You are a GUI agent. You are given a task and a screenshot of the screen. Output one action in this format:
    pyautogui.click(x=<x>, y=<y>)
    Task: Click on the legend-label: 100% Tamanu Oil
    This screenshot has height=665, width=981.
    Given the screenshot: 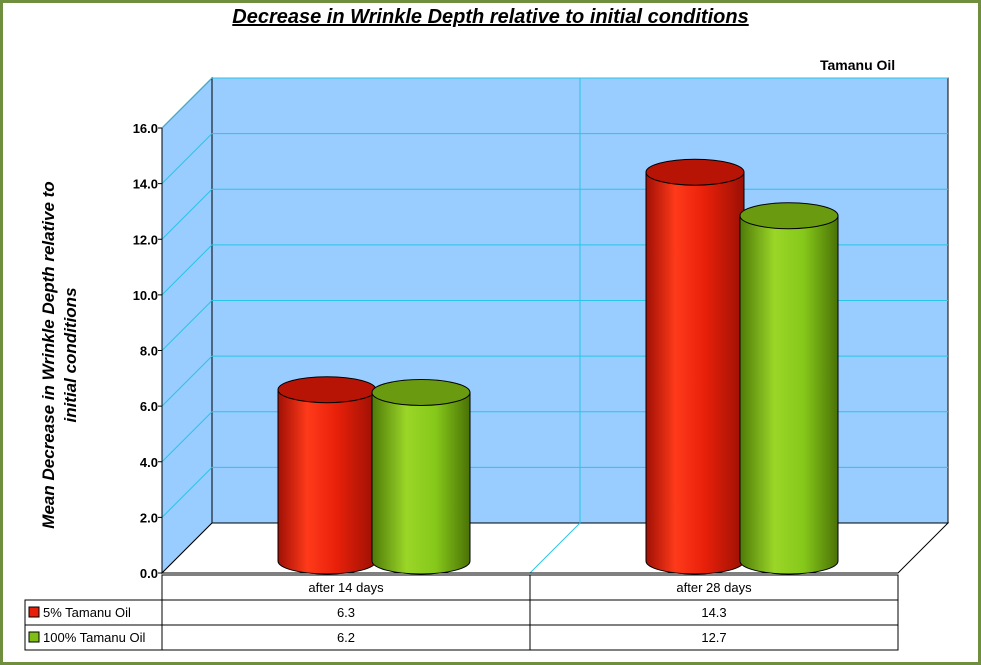 What is the action you would take?
    pyautogui.click(x=94, y=637)
    